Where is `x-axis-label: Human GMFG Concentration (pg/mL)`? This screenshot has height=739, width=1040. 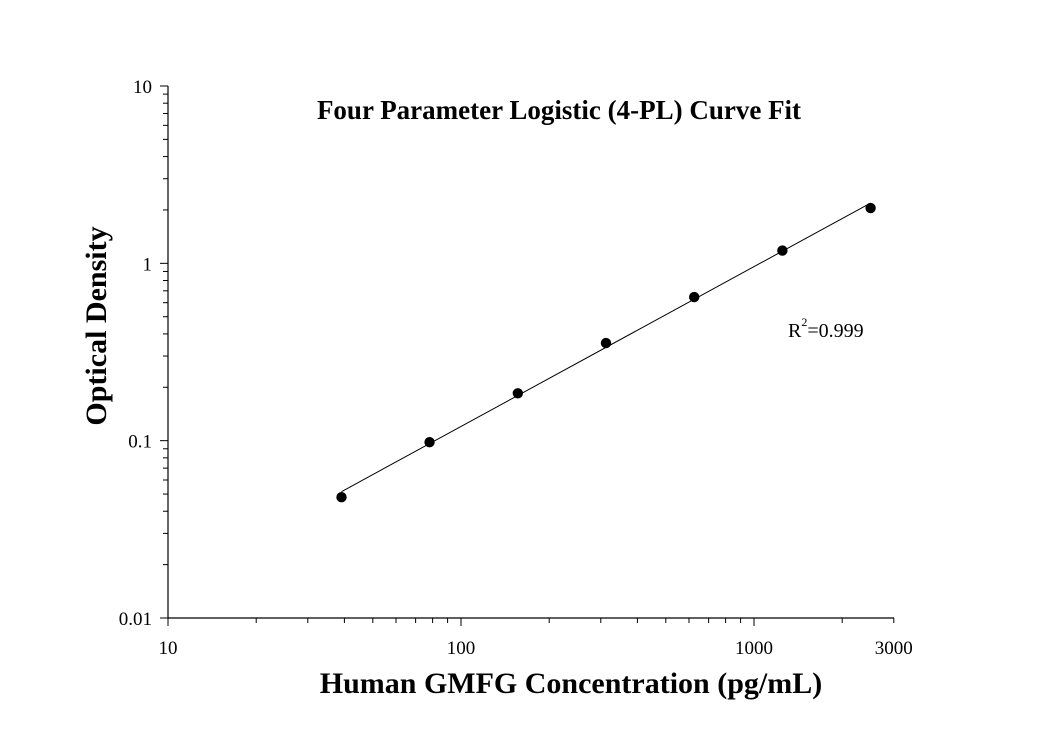
x-axis-label: Human GMFG Concentration (pg/mL) is located at coordinates (571, 683).